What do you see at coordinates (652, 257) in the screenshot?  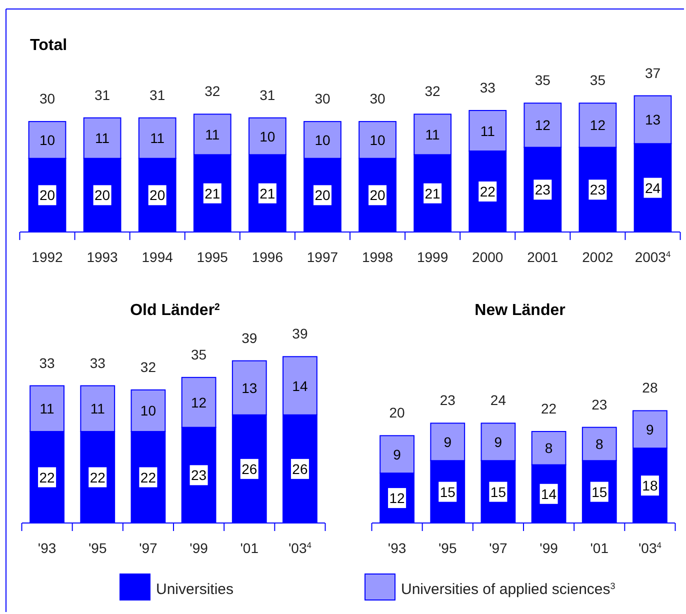 I see `x-tick-label: 2003$^{4}$` at bounding box center [652, 257].